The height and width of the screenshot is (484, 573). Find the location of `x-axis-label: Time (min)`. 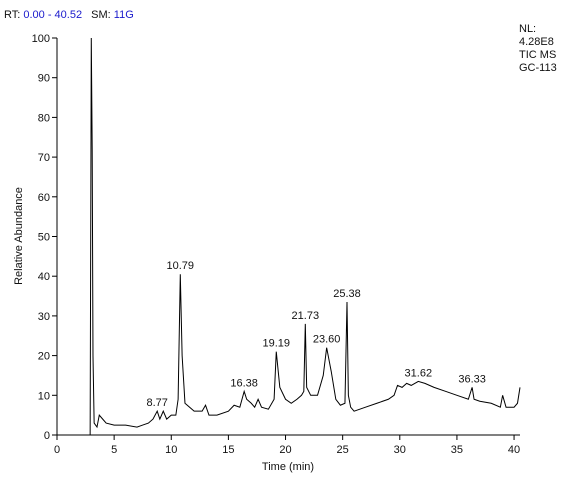

x-axis-label: Time (min) is located at coordinates (288, 467).